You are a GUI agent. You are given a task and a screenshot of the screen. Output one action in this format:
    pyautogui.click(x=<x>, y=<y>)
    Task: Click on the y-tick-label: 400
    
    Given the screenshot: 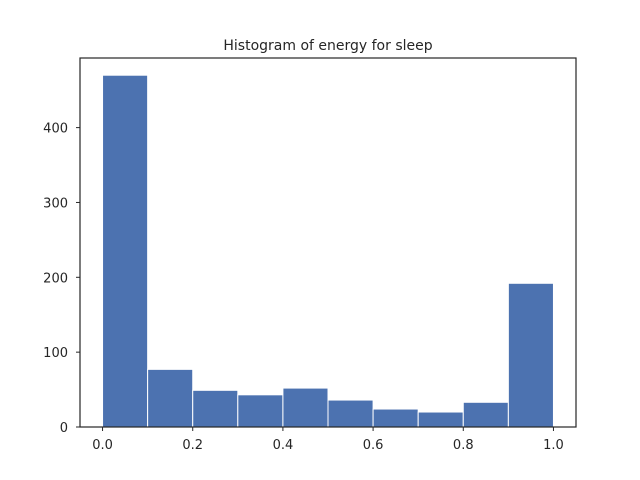 What is the action you would take?
    pyautogui.click(x=55, y=129)
    